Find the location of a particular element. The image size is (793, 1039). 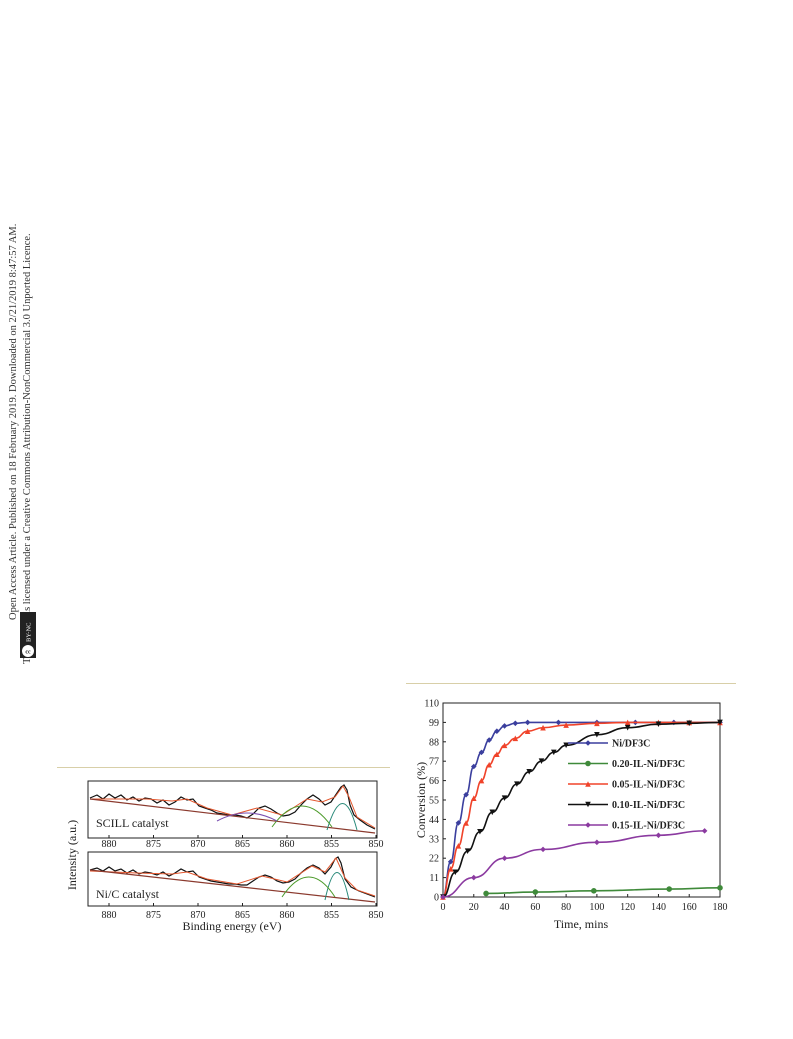

series-4-line is located at coordinates (573, 864).